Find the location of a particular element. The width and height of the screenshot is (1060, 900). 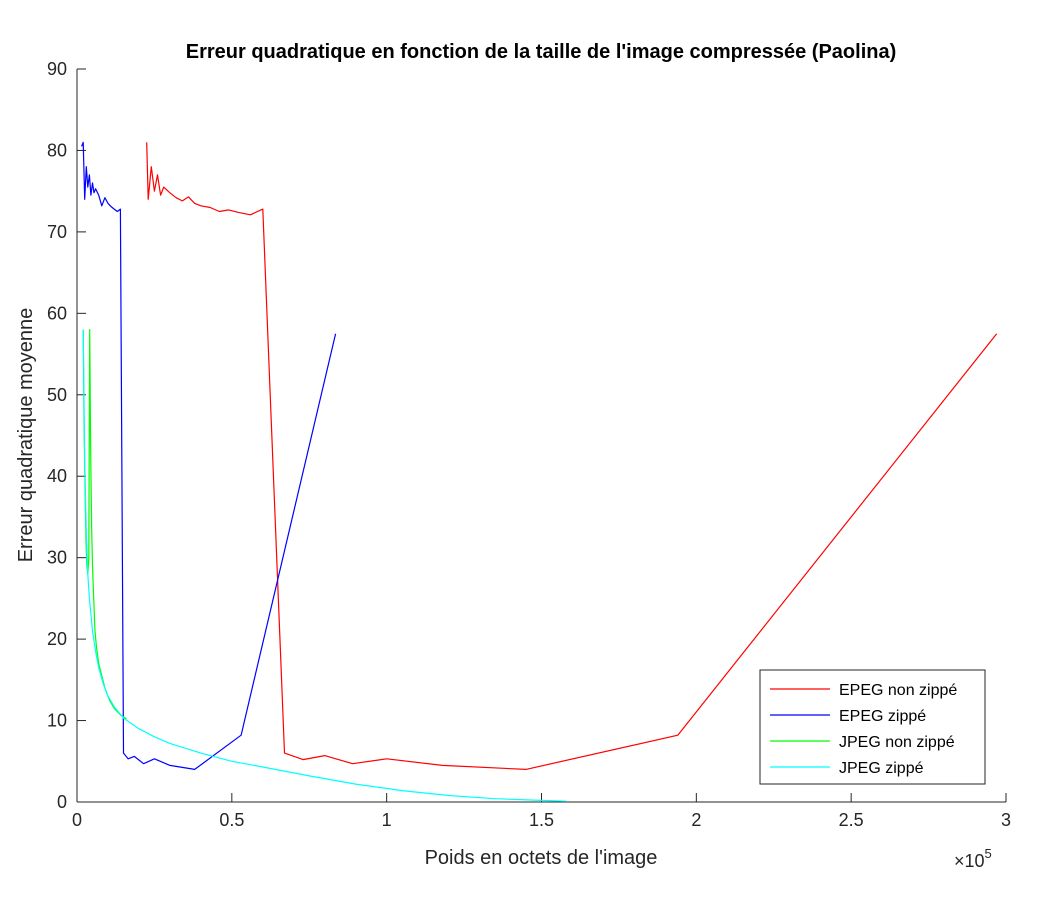

y-axis-ticks: 0 10 20 30 40 50 60 70 80 90 is located at coordinates (66, 435).